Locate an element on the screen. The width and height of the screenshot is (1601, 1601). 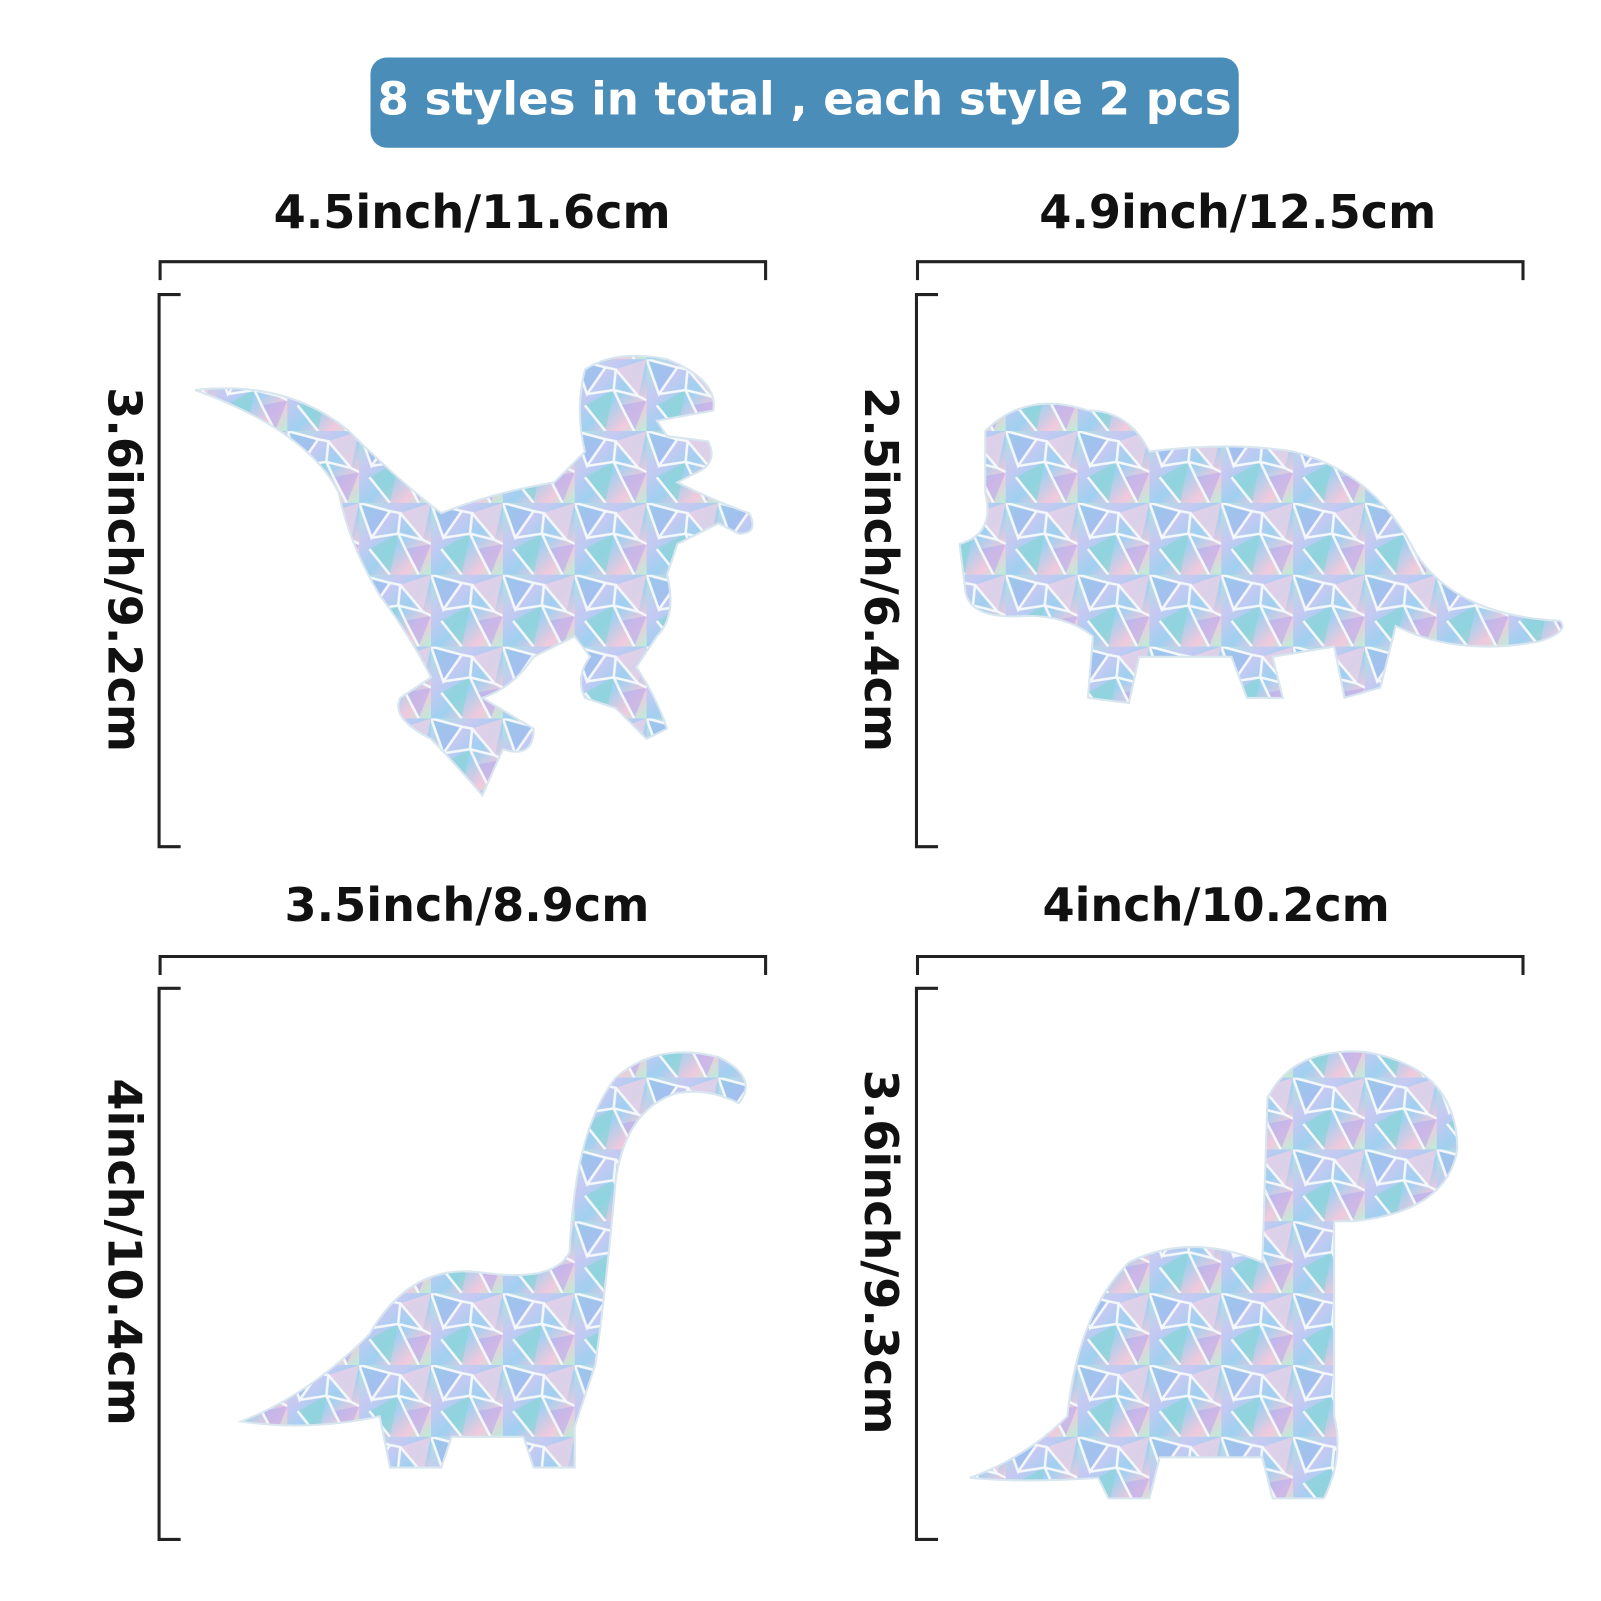
trex-sticker is located at coordinates (474, 576).